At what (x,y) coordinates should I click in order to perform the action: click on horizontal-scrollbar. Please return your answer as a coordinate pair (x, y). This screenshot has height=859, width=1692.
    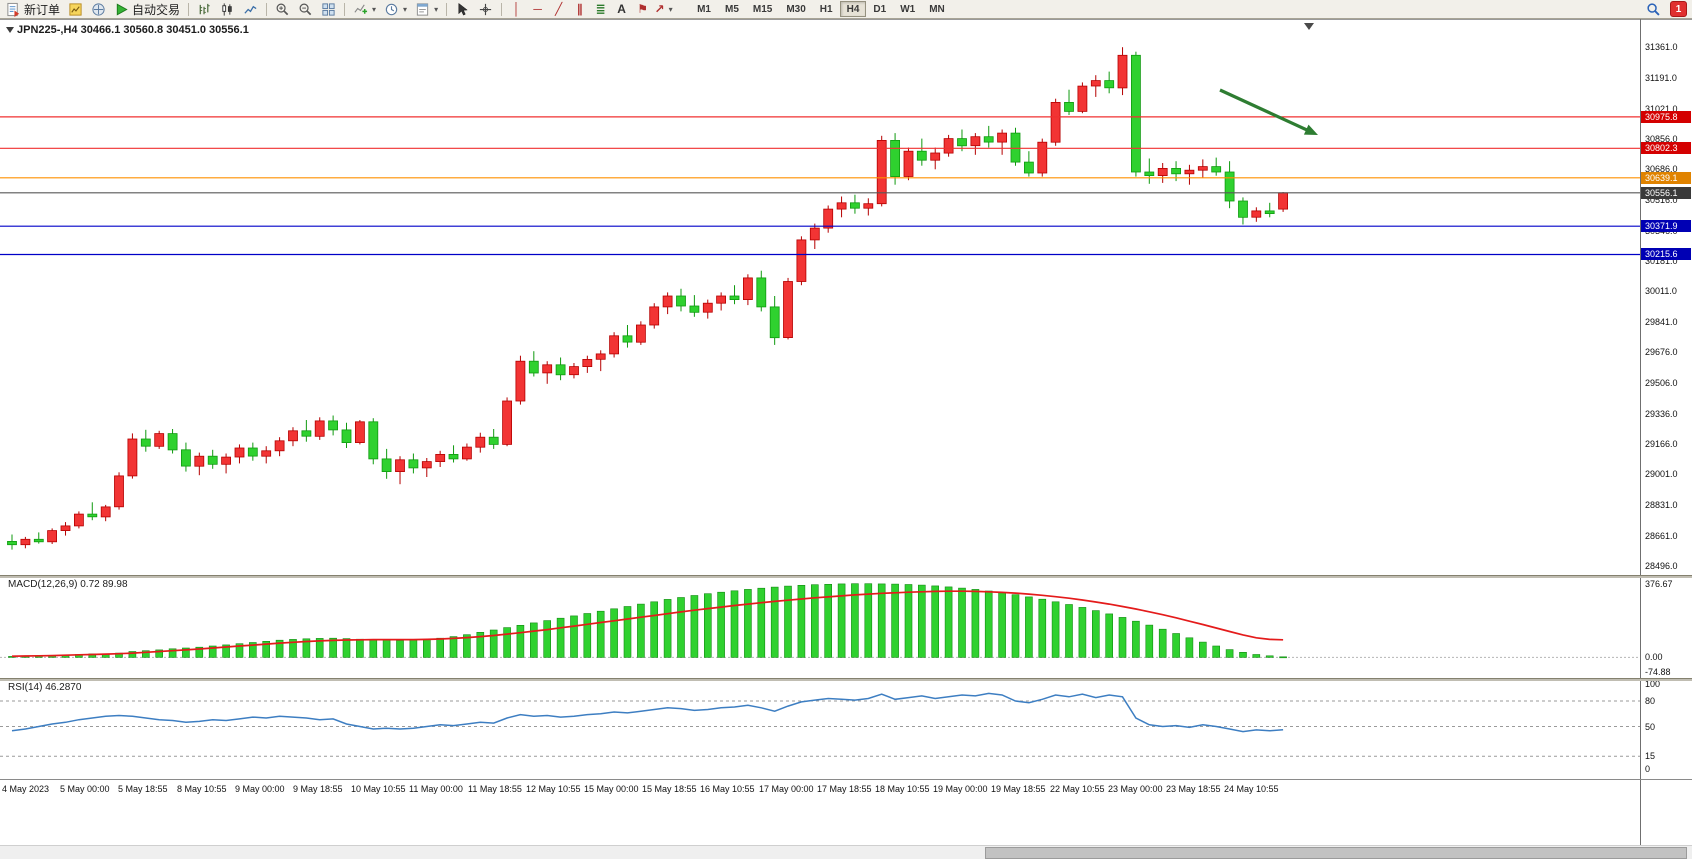
    Looking at the image, I should click on (846, 852).